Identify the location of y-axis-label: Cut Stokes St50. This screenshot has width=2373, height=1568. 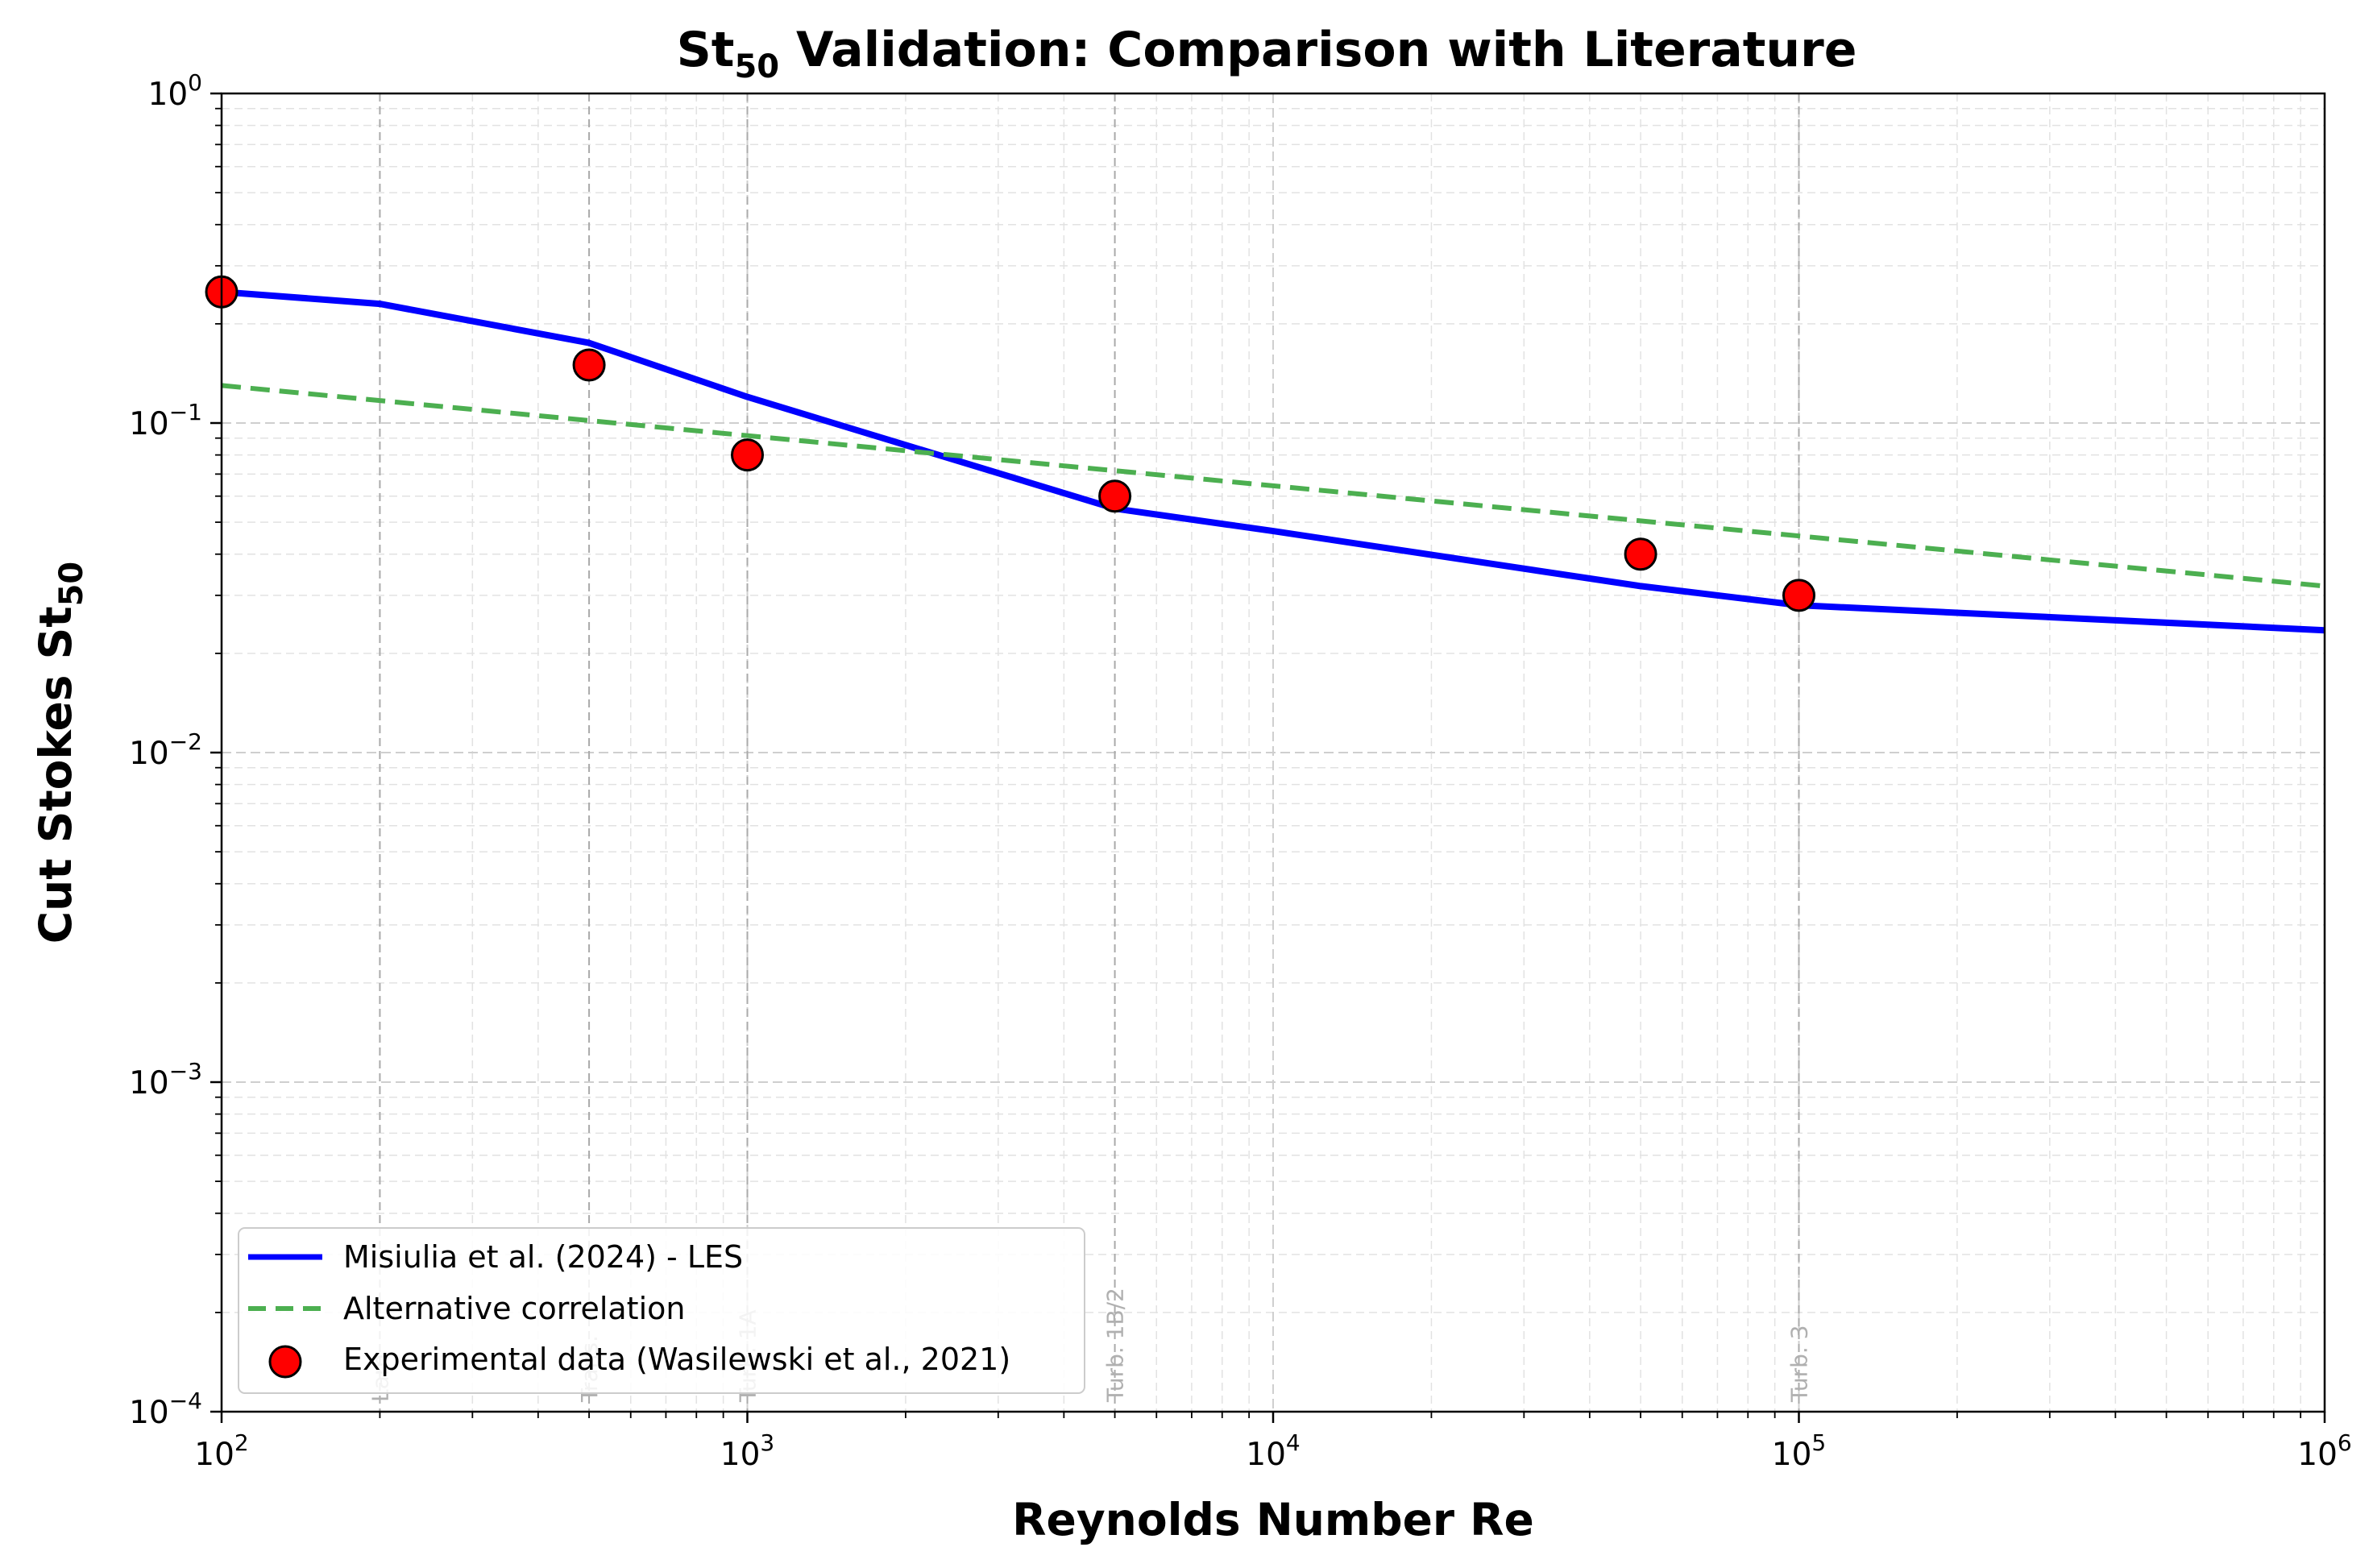
(60, 753).